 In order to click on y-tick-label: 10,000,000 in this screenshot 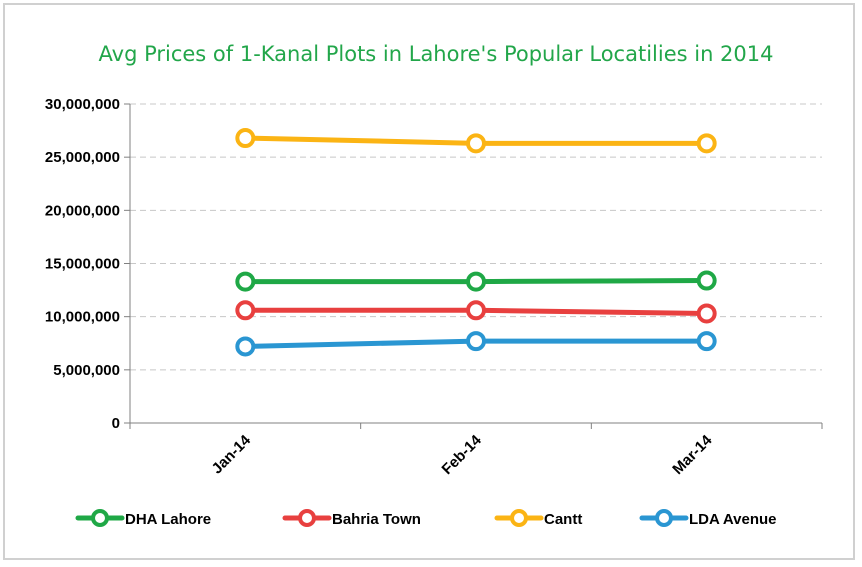, I will do `click(82, 317)`.